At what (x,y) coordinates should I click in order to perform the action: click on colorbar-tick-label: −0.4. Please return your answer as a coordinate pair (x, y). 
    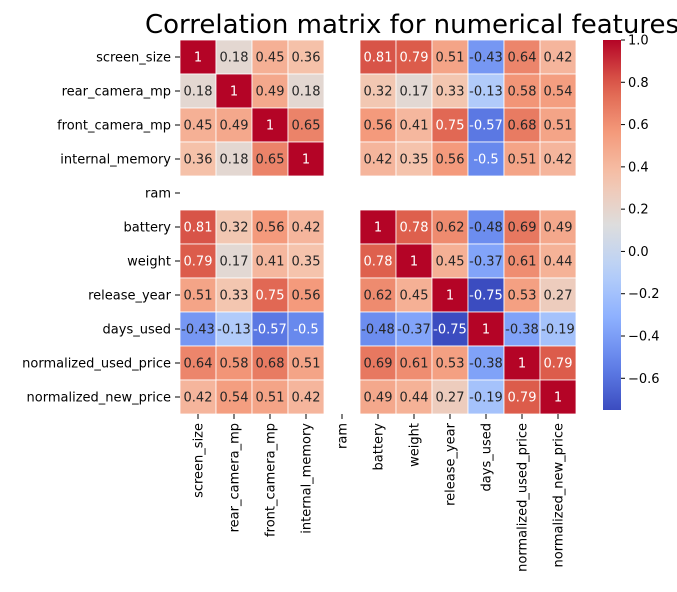
    Looking at the image, I should click on (644, 337).